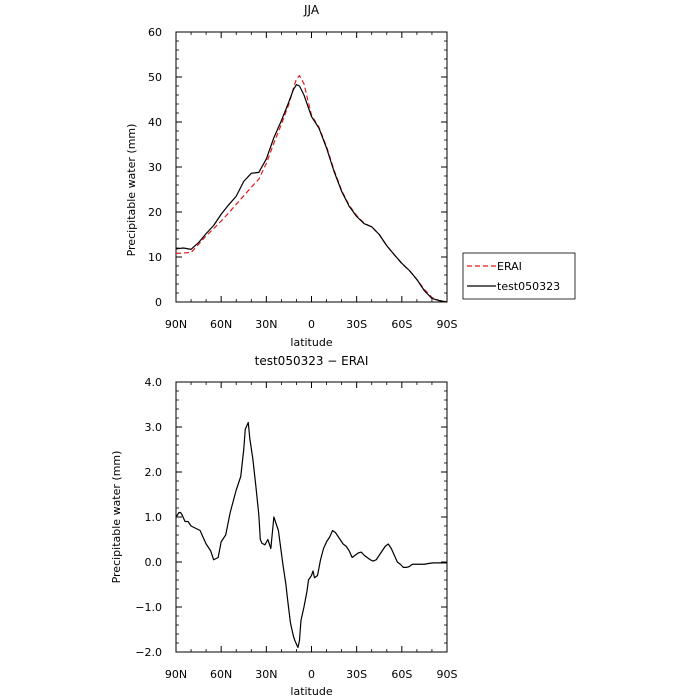 The width and height of the screenshot is (700, 700). Describe the element at coordinates (311, 674) in the screenshot. I see `bottom-x-tick-label: 0` at that location.